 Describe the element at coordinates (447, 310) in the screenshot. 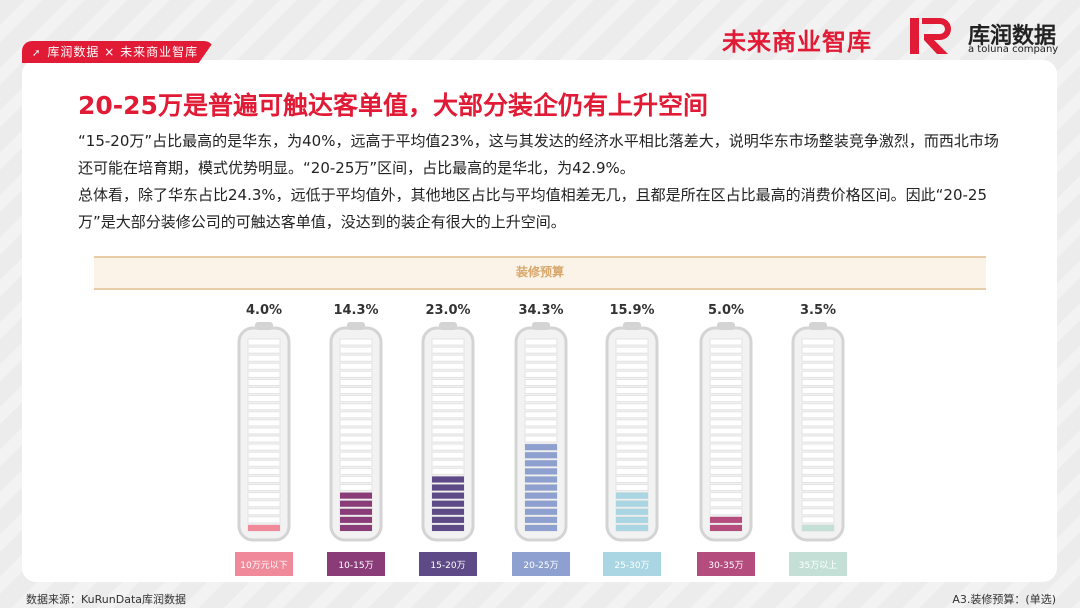

I see `value-label: 23.0%` at that location.